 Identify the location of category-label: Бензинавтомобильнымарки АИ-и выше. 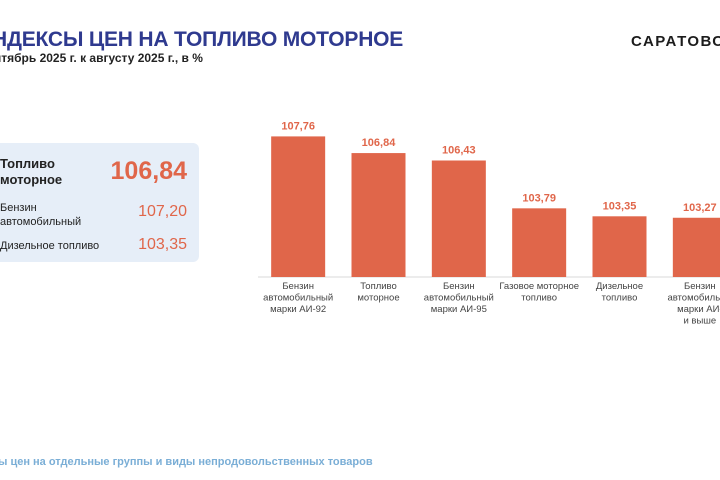
(693, 304).